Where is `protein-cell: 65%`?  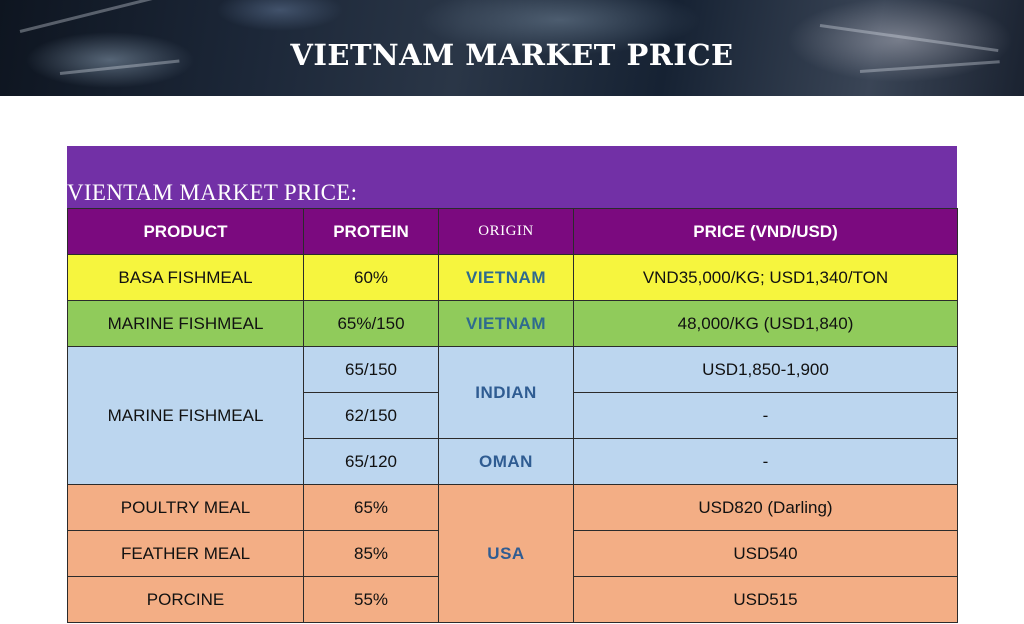 protein-cell: 65% is located at coordinates (371, 507).